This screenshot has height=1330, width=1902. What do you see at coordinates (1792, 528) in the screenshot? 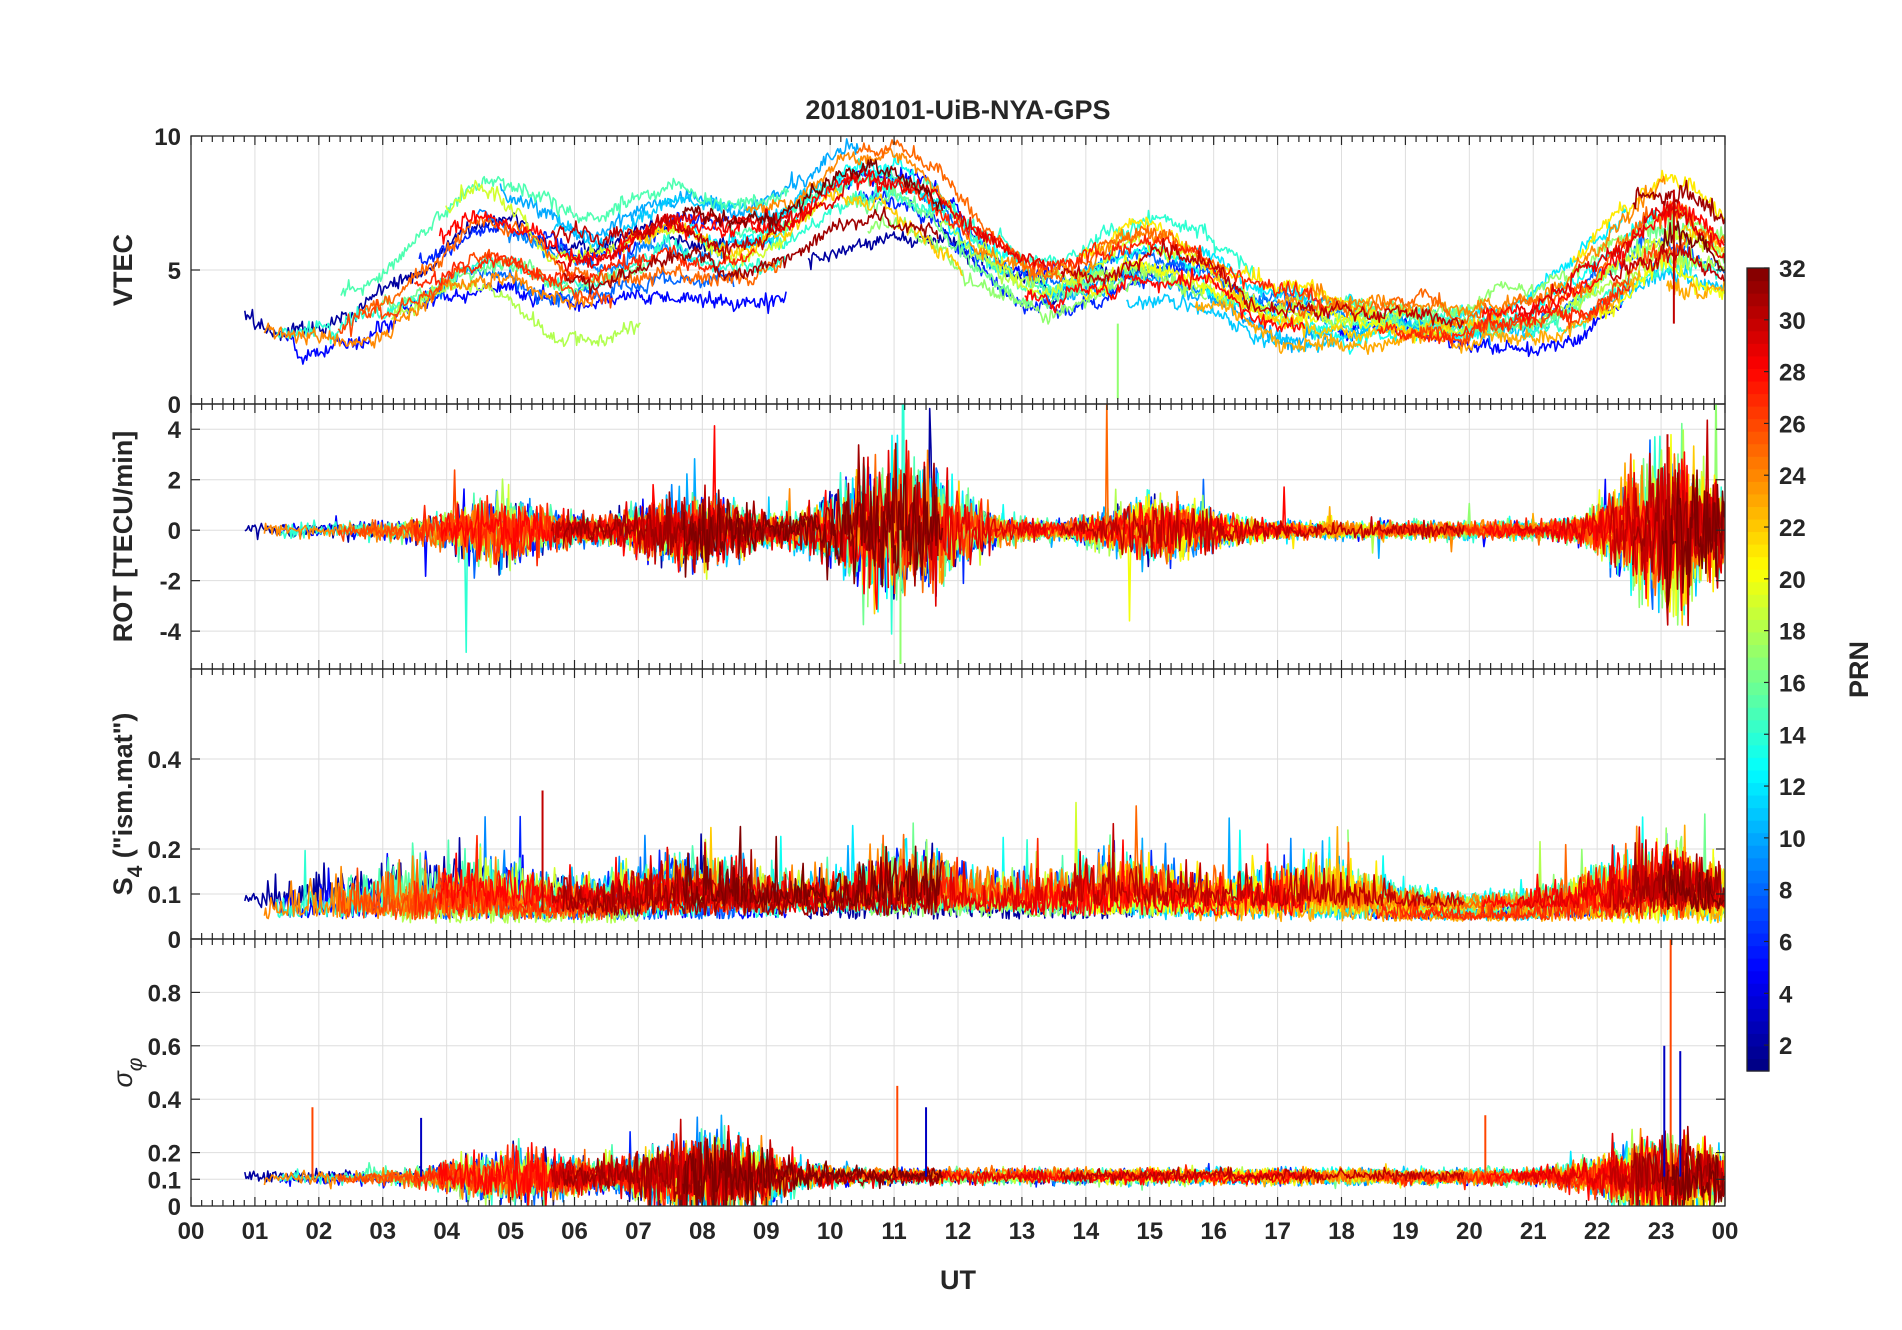
I see `colorbar-tick-label: 22` at bounding box center [1792, 528].